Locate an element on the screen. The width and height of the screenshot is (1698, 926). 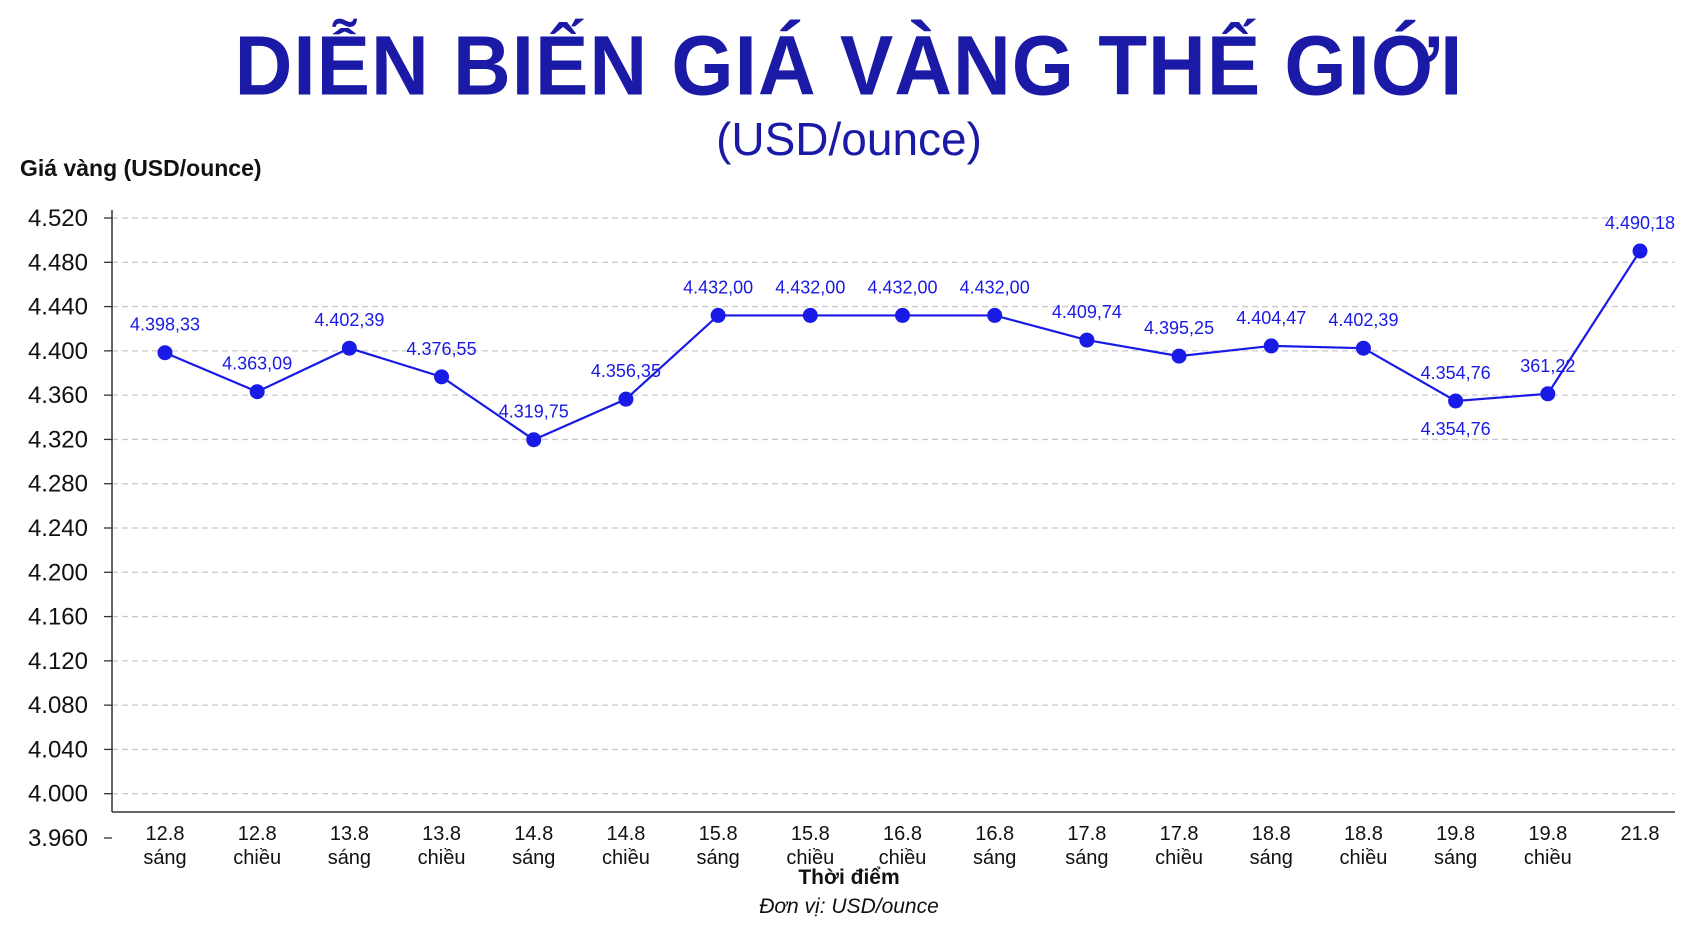
y-tick-label: 4.400 is located at coordinates (58, 351).